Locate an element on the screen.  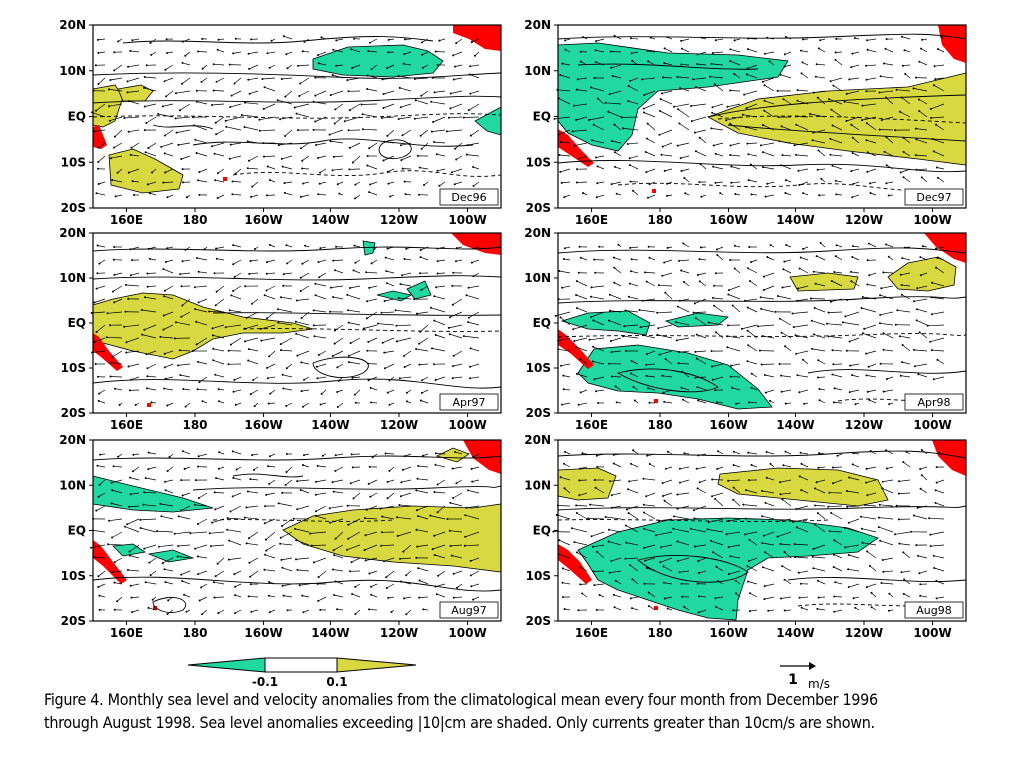
lon-tick-label: 100W is located at coordinates (932, 633).